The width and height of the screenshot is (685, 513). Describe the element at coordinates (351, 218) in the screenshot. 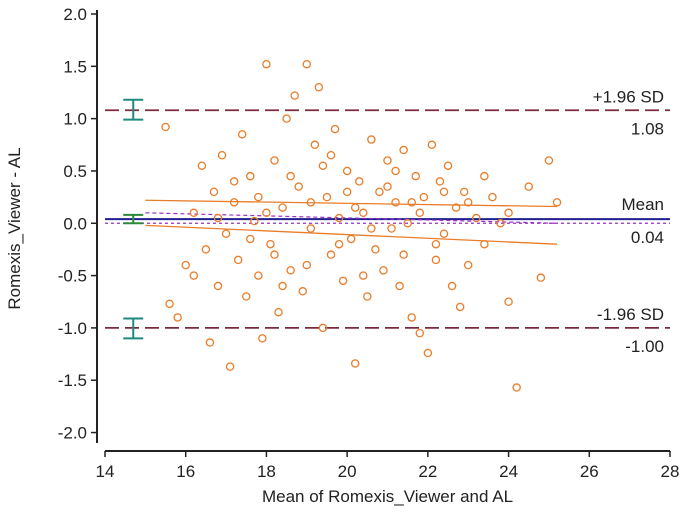

I see `regression-line` at that location.